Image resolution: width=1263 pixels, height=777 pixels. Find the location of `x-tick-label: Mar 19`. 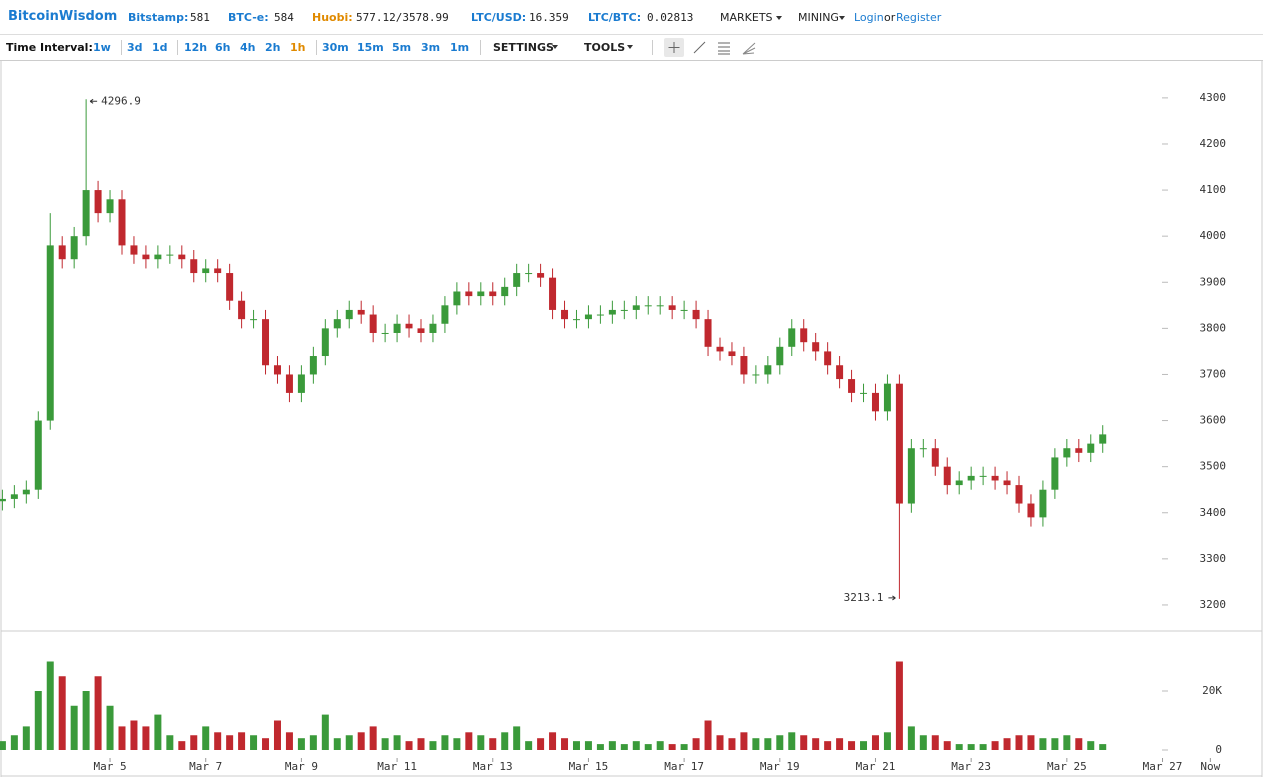

x-tick-label: Mar 19 is located at coordinates (780, 766).